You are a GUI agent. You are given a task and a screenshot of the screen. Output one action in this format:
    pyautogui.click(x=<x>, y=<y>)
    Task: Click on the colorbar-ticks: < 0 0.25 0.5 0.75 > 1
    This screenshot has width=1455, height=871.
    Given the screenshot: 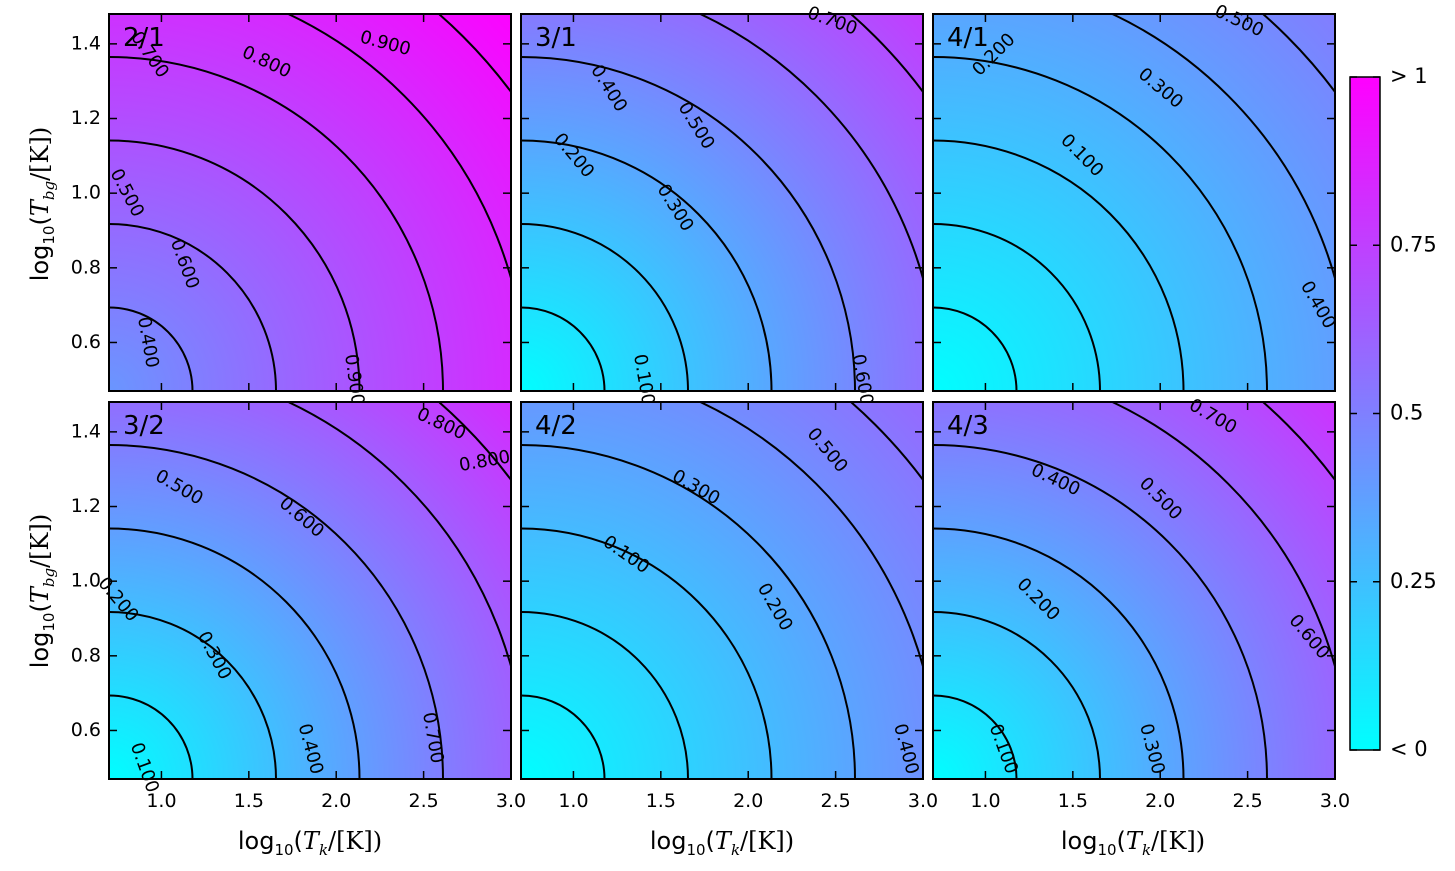 What is the action you would take?
    pyautogui.click(x=1393, y=412)
    